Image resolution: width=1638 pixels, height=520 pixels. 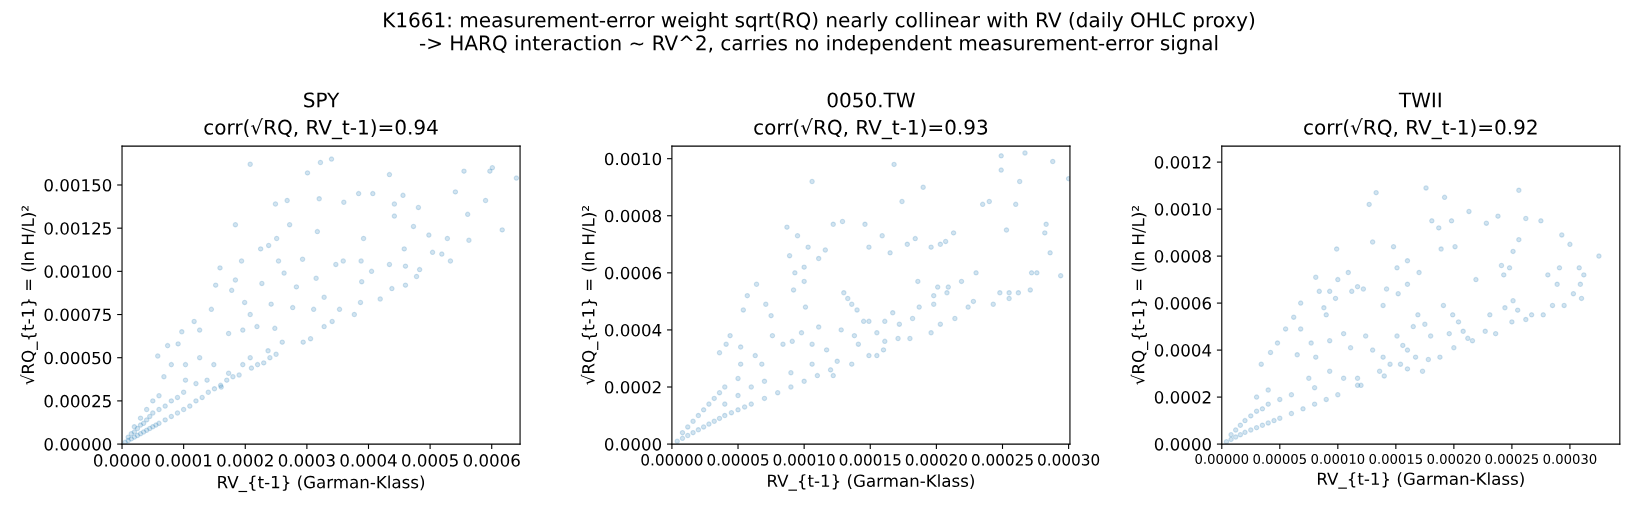 What do you see at coordinates (1420, 129) in the screenshot?
I see `chart-subtitle: corr(√RQ, RV_t-1)=0.92` at bounding box center [1420, 129].